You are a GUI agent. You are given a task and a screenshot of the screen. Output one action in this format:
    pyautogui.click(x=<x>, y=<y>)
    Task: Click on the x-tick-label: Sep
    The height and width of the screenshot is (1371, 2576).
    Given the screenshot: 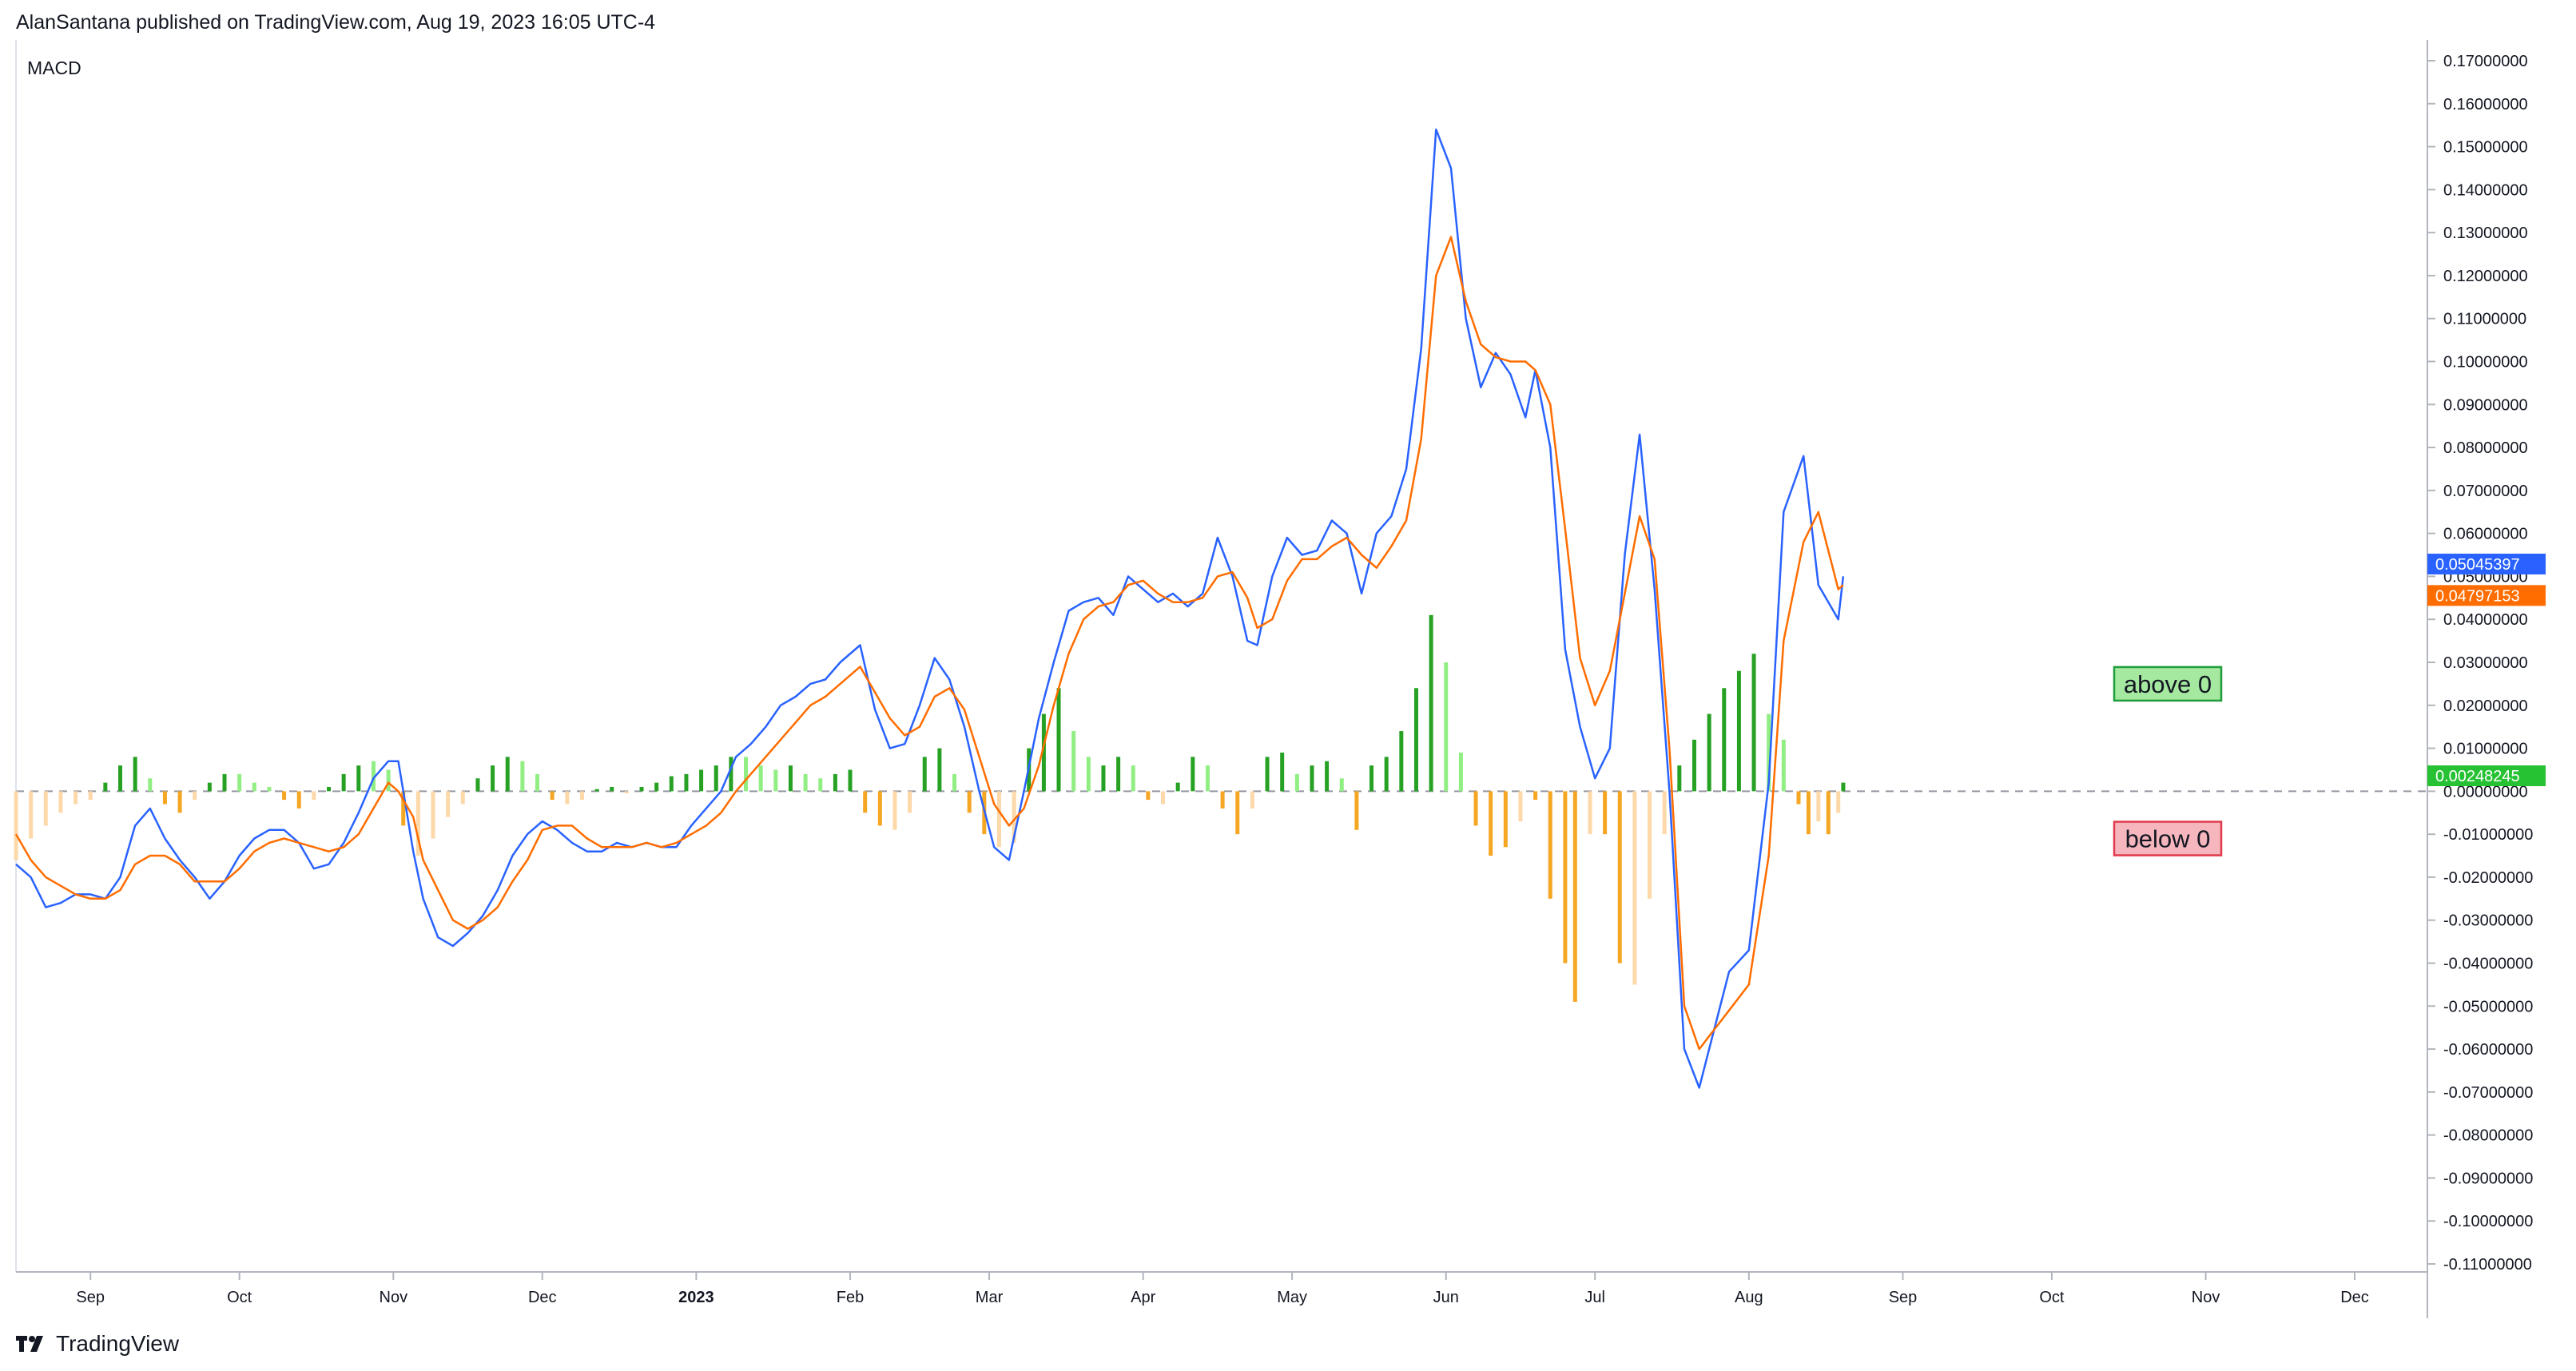 What is the action you would take?
    pyautogui.click(x=1903, y=1297)
    